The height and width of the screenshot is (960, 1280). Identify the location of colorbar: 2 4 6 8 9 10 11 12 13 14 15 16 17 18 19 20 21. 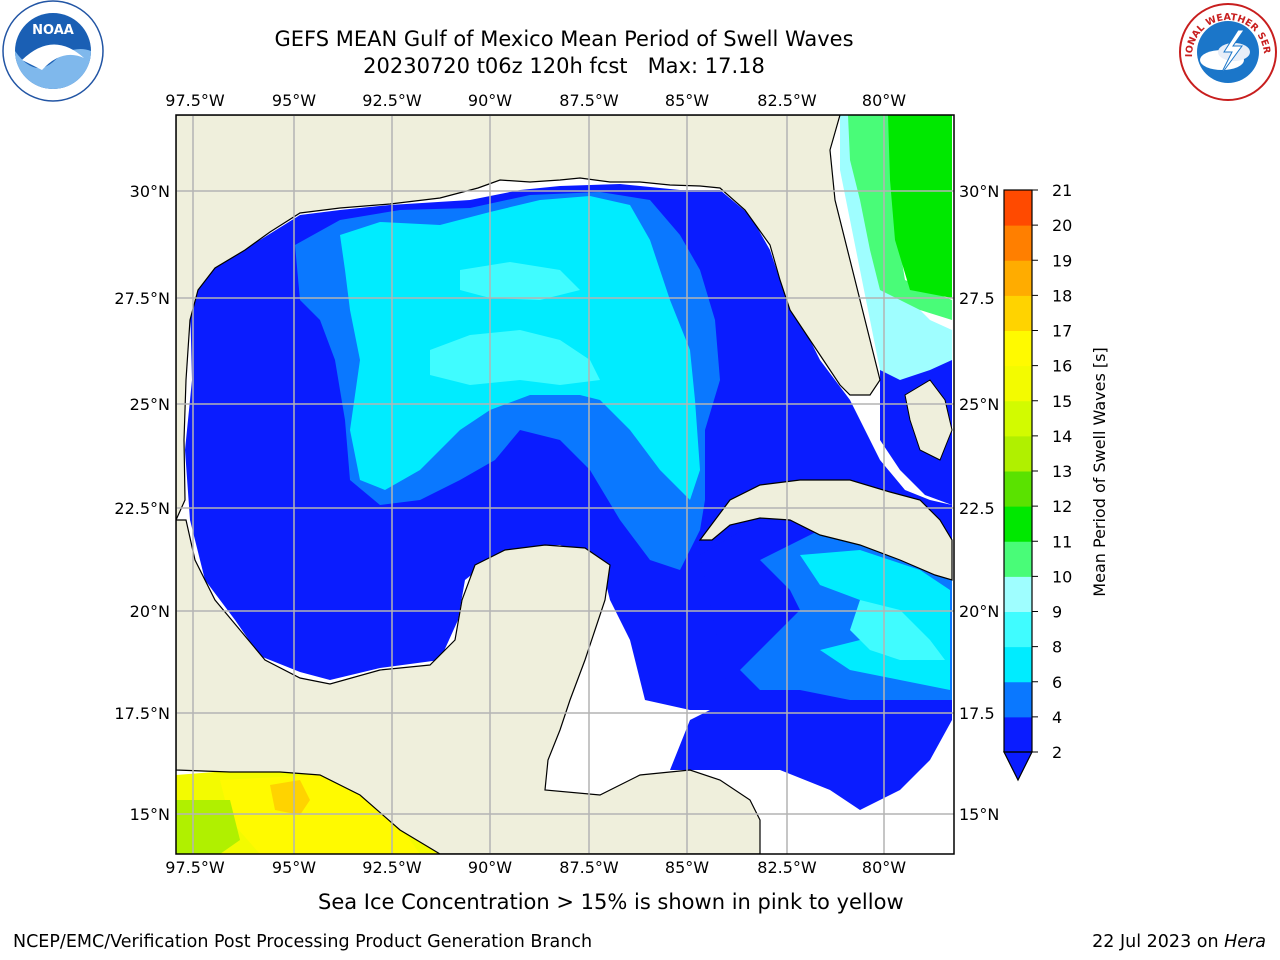
(1037, 481).